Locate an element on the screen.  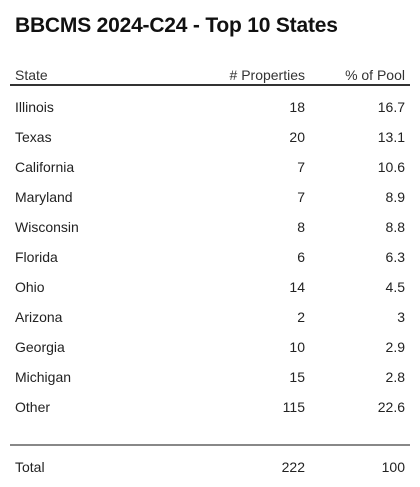
table-row: Ohio 14 4.5 is located at coordinates (210, 287).